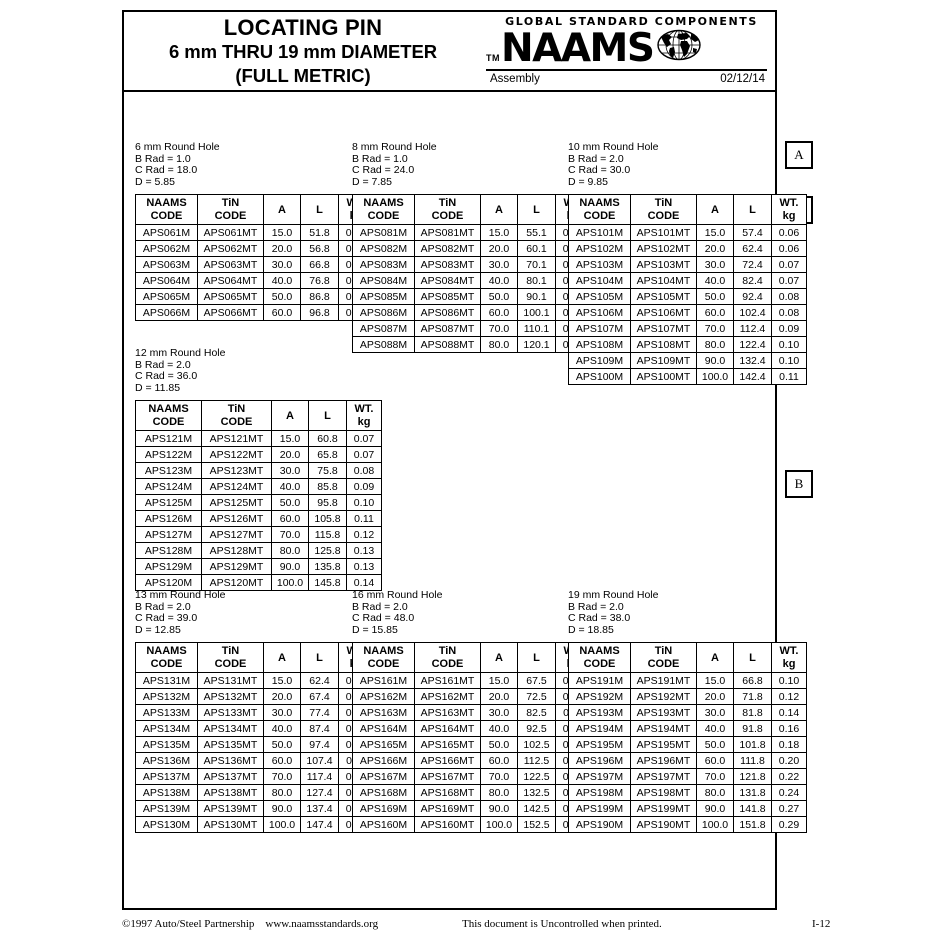 The height and width of the screenshot is (940, 940). Describe the element at coordinates (799, 155) in the screenshot. I see `revision-tag-a: A` at that location.